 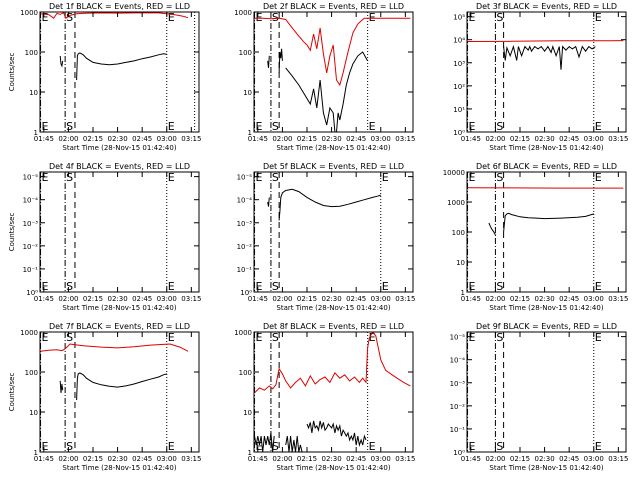 What do you see at coordinates (546, 166) in the screenshot?
I see `chart-title: Det 6f BLACK = Events, RED = LLD` at bounding box center [546, 166].